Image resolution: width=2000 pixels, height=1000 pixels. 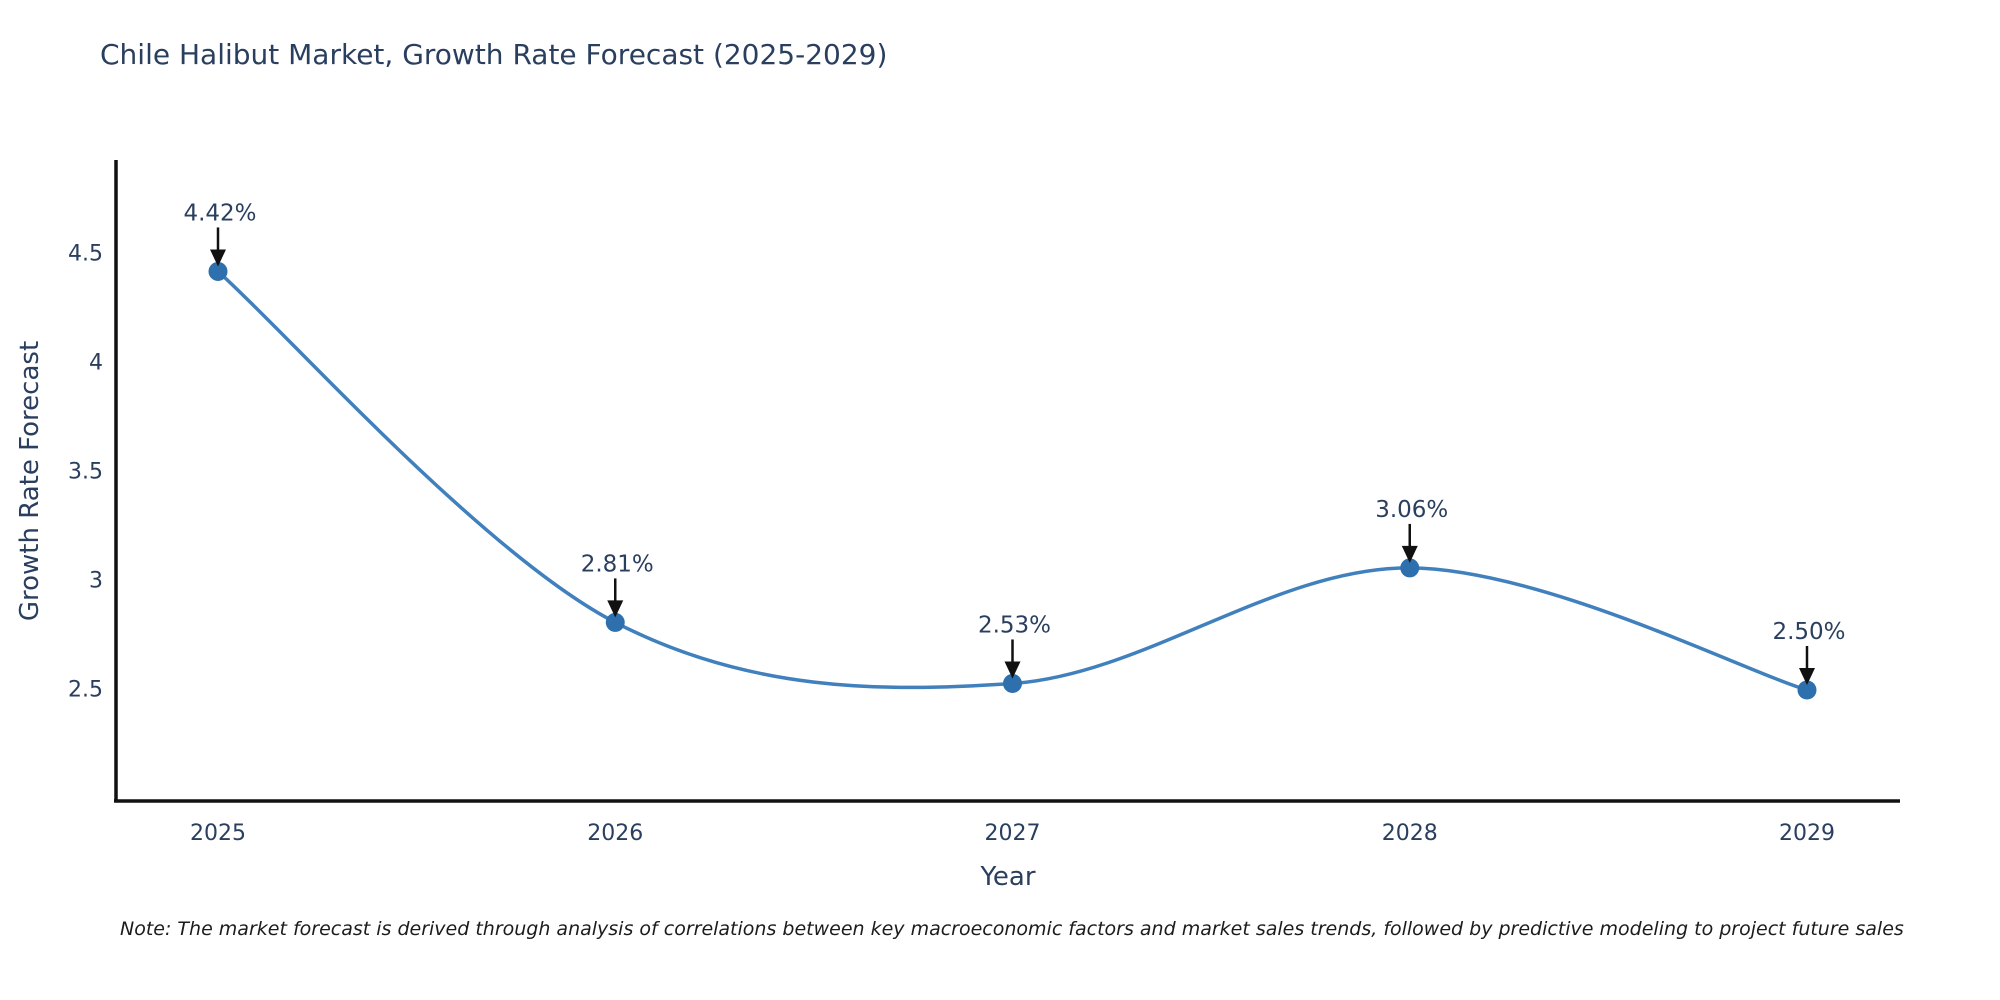 I want to click on y-tick-label: 3.5, so click(x=85, y=472).